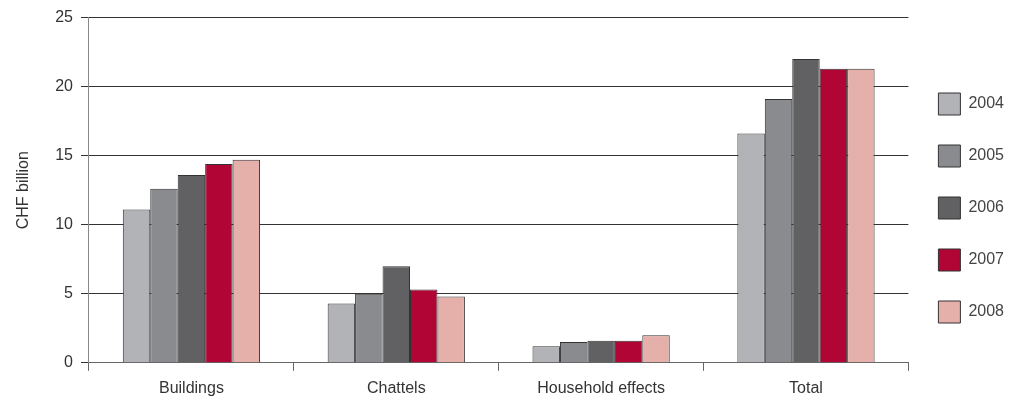 The width and height of the screenshot is (1024, 410). Describe the element at coordinates (986, 311) in the screenshot. I see `legend-label: 2008` at that location.